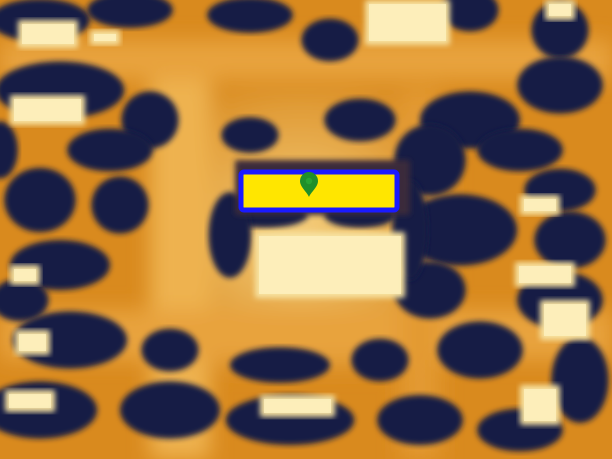 This screenshot has height=459, width=612. What do you see at coordinates (309, 184) in the screenshot?
I see `map-pin-icon` at bounding box center [309, 184].